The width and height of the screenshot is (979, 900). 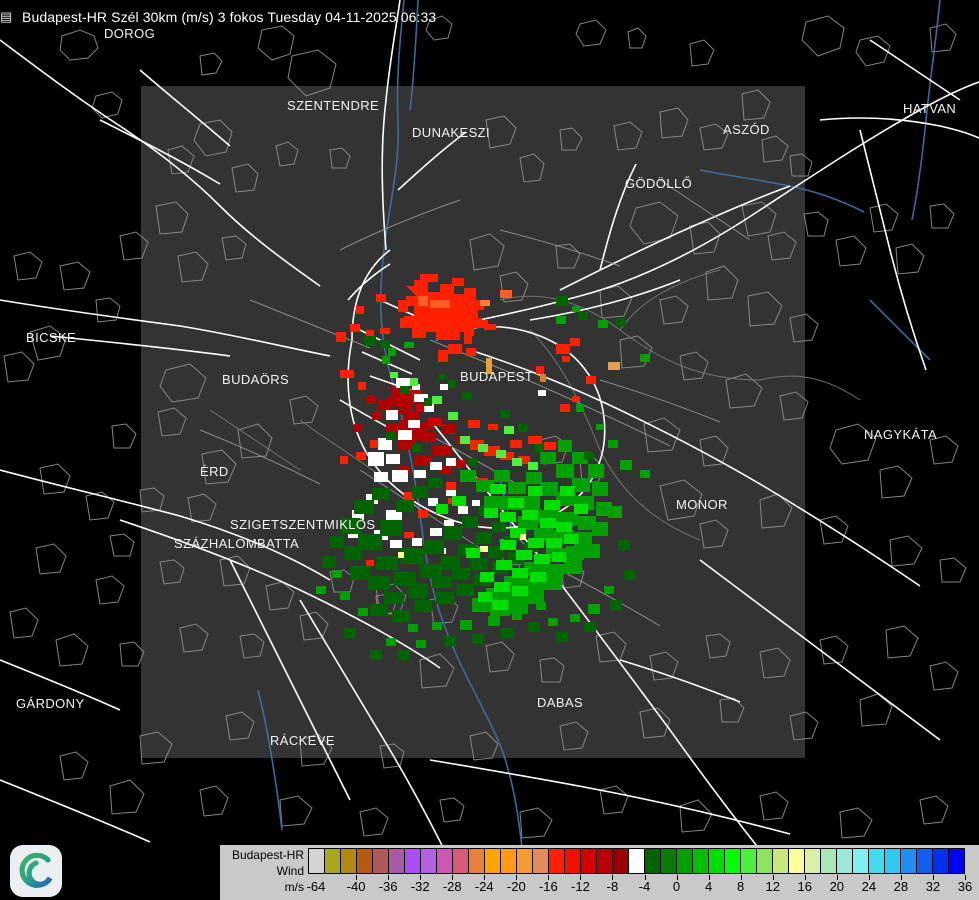 I want to click on color-bar-tick-label: -40, so click(x=356, y=886).